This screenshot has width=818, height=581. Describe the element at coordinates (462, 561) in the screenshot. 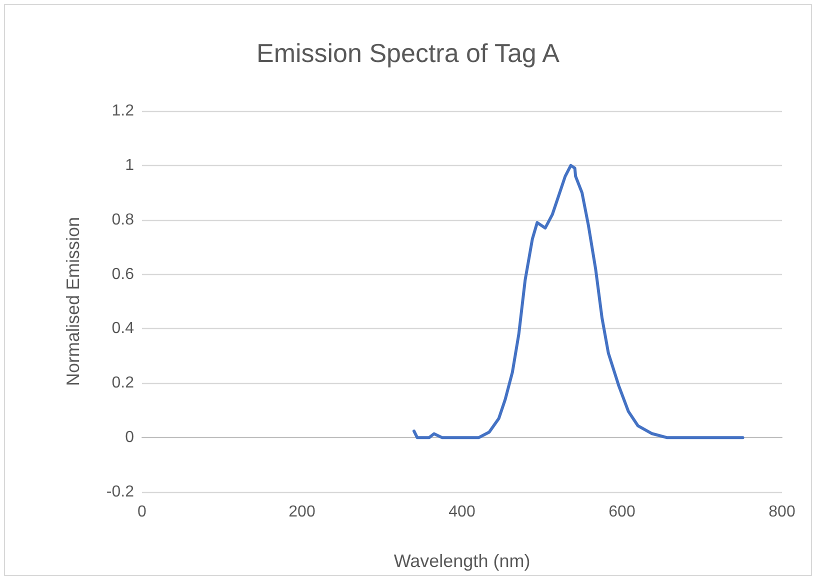

I see `x-axis-title: Wavelength (nm)` at that location.